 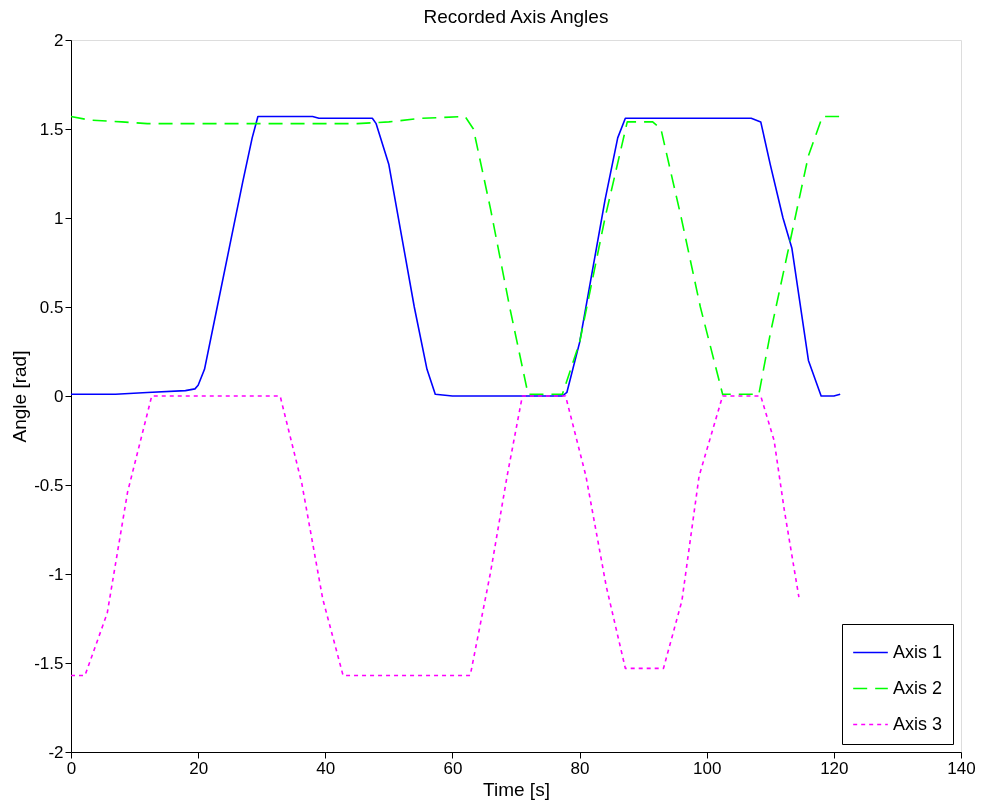 What do you see at coordinates (51, 307) in the screenshot?
I see `y-tick-label: 0.5` at bounding box center [51, 307].